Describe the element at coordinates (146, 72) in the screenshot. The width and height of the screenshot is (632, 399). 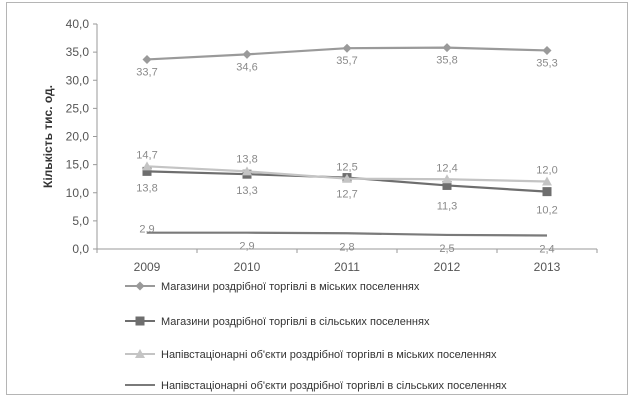
I see `data-label: 33,7` at that location.